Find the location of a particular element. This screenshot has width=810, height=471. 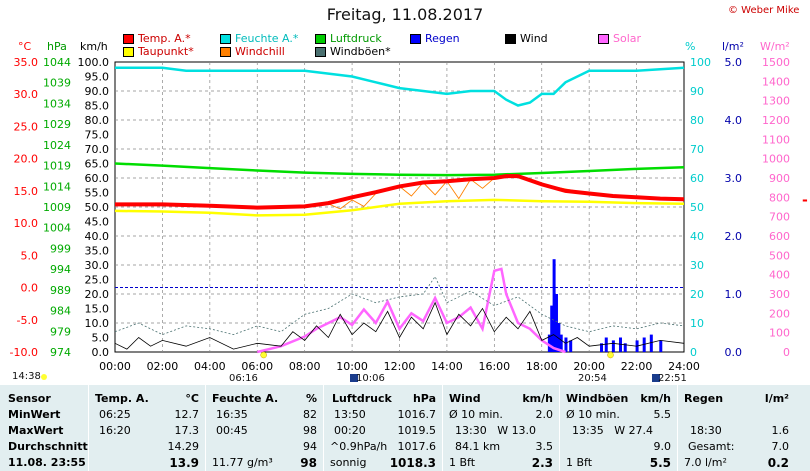

temperature-line is located at coordinates (400, 192).